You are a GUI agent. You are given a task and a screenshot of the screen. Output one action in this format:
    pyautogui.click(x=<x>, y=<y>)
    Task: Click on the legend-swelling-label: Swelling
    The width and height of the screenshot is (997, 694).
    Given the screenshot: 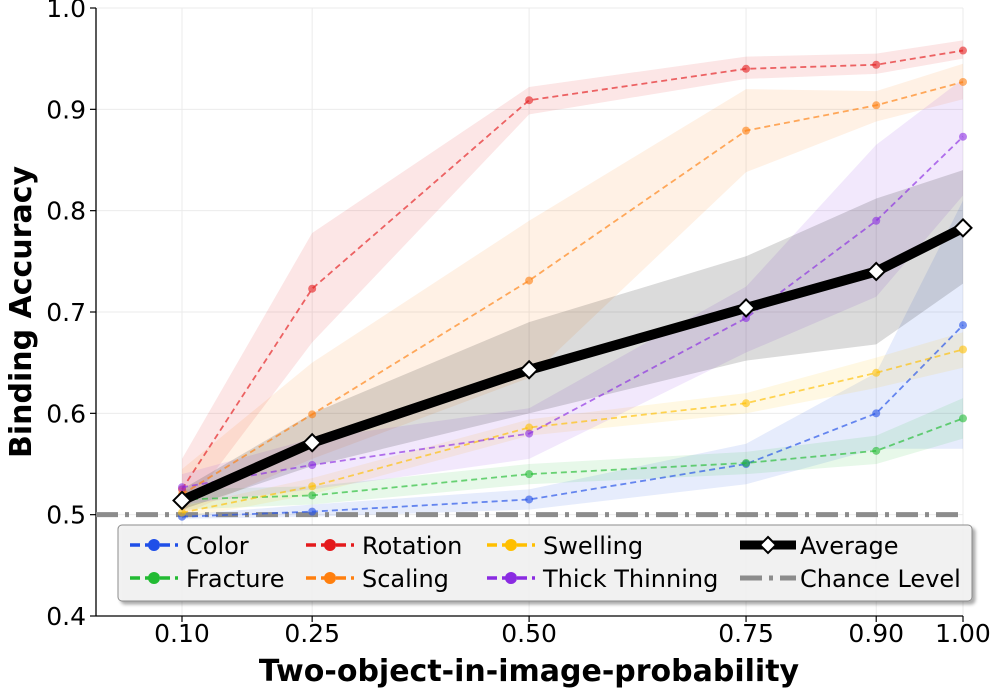 What is the action you would take?
    pyautogui.click(x=593, y=546)
    